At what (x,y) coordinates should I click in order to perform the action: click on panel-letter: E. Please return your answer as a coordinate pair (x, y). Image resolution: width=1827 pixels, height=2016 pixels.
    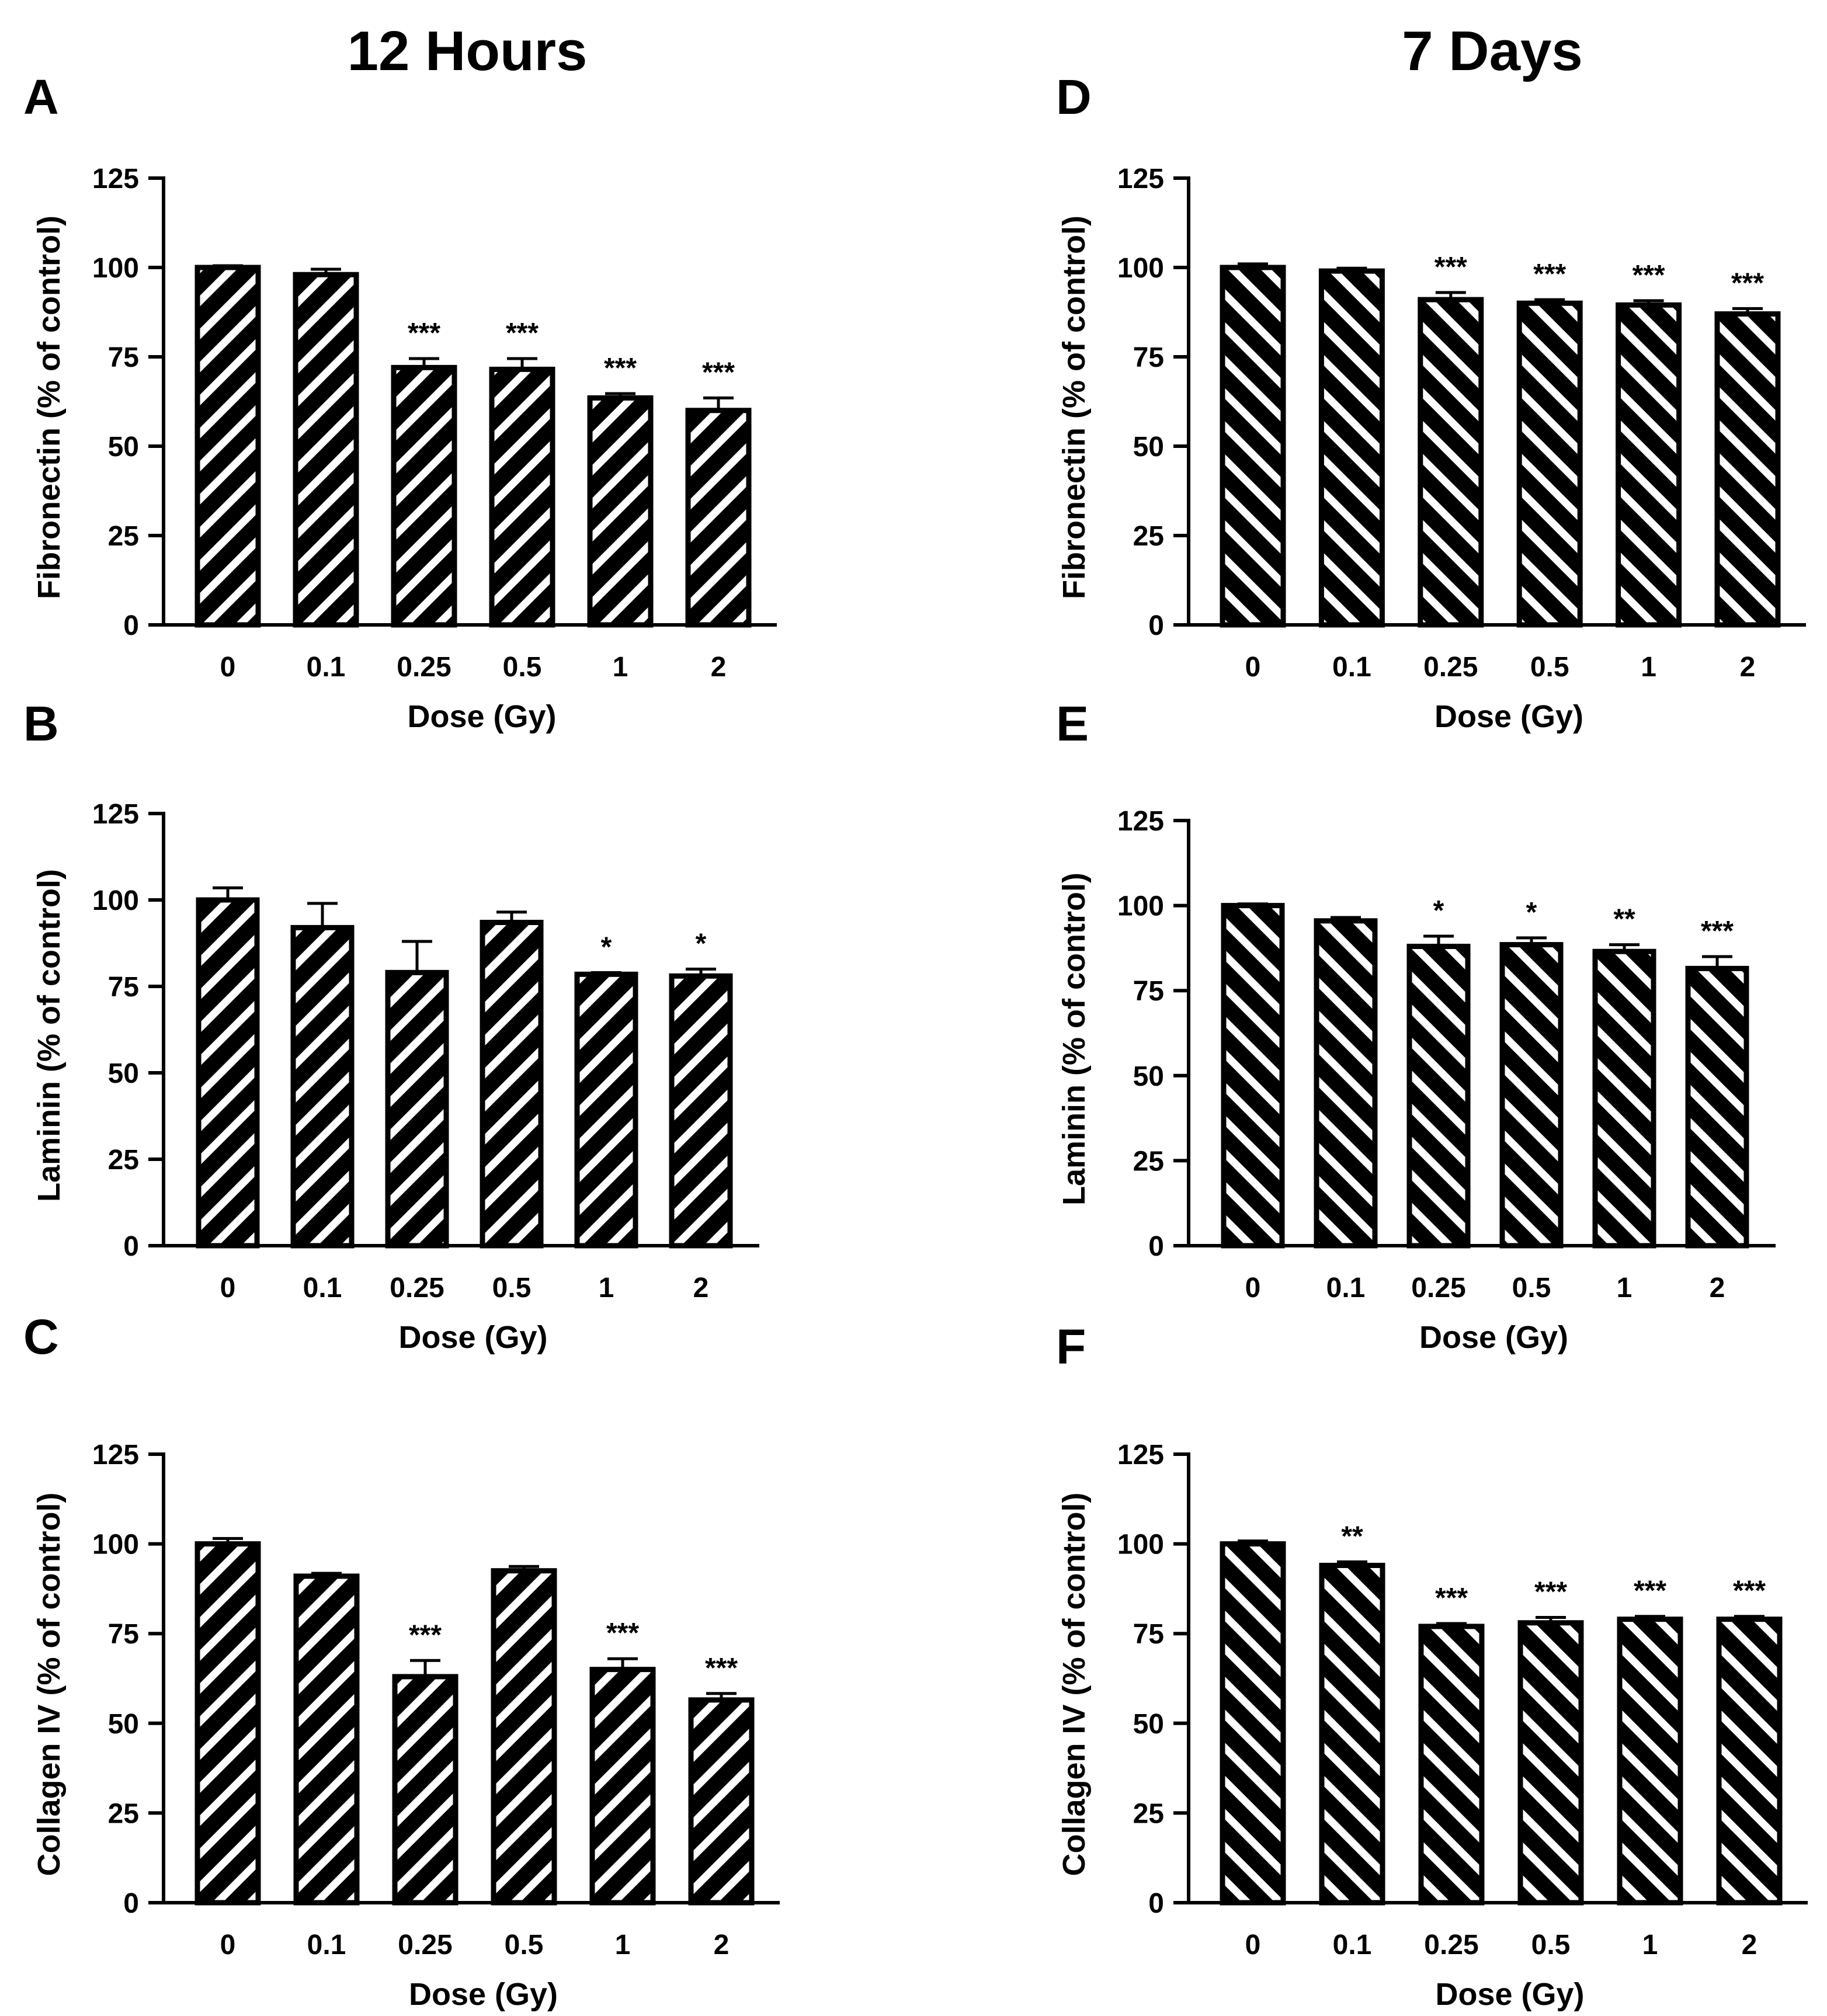
    Looking at the image, I should click on (1072, 723).